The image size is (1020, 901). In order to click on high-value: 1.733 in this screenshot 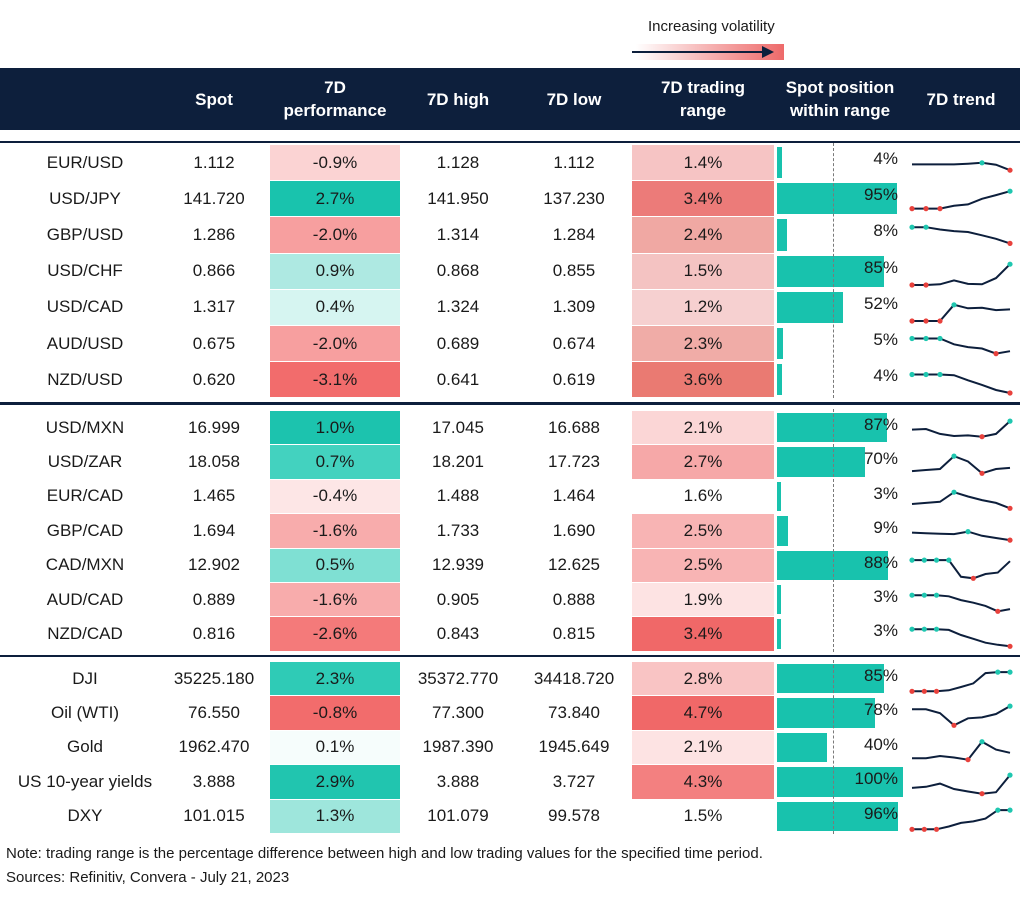, I will do `click(458, 530)`.